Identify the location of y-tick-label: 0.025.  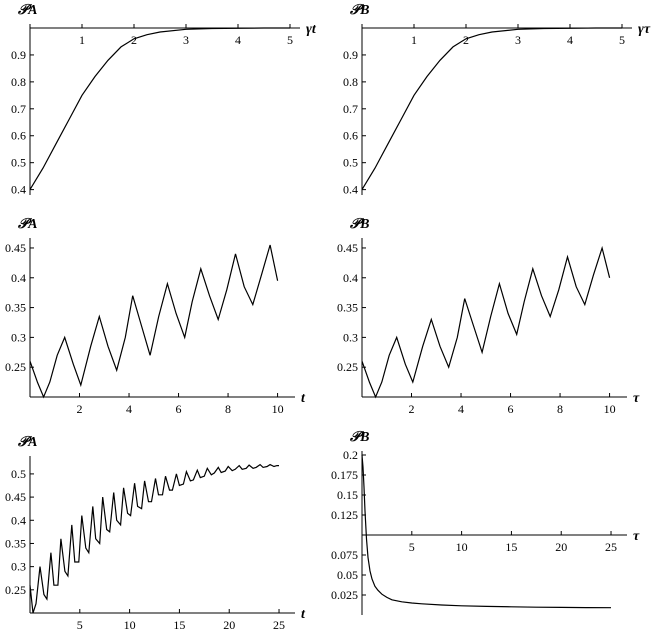
(344, 595).